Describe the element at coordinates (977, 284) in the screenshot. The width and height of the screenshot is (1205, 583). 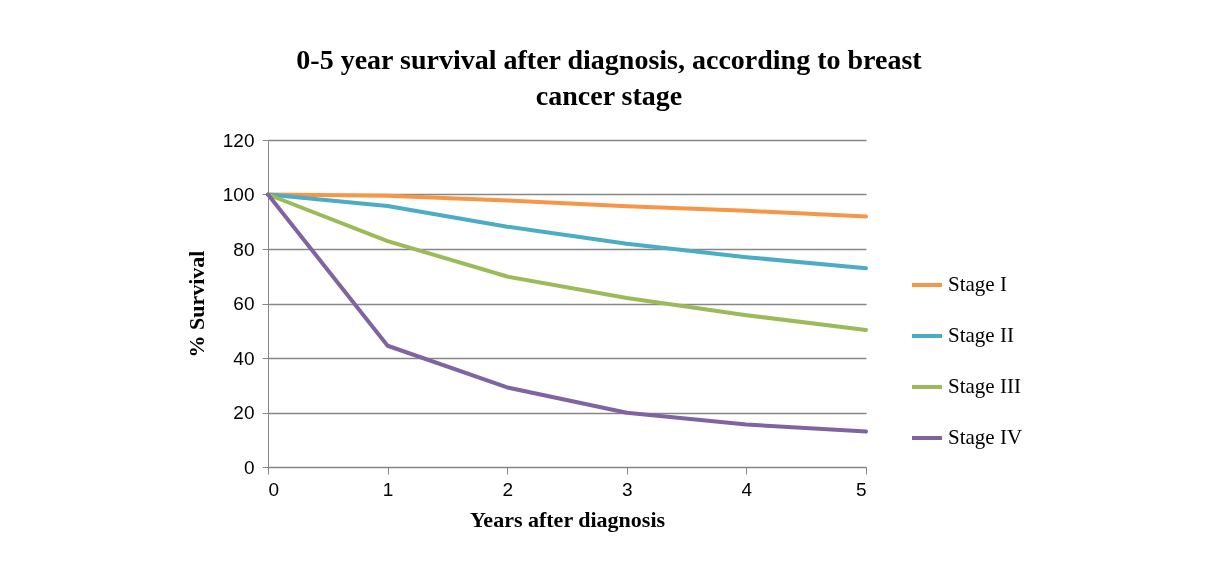
I see `legend-label: Stage I` at that location.